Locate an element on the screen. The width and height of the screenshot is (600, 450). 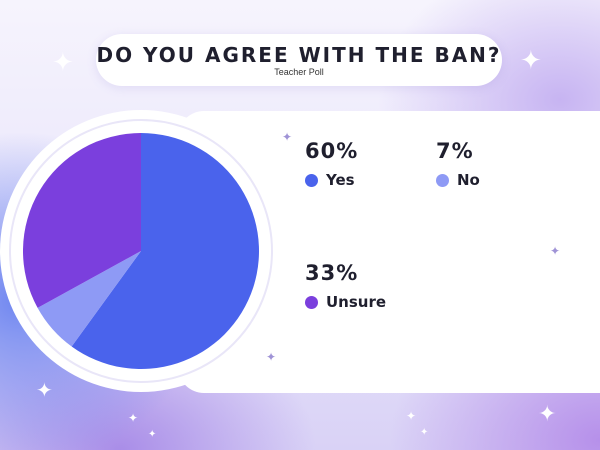
legend-item-no: 7% No is located at coordinates (458, 164).